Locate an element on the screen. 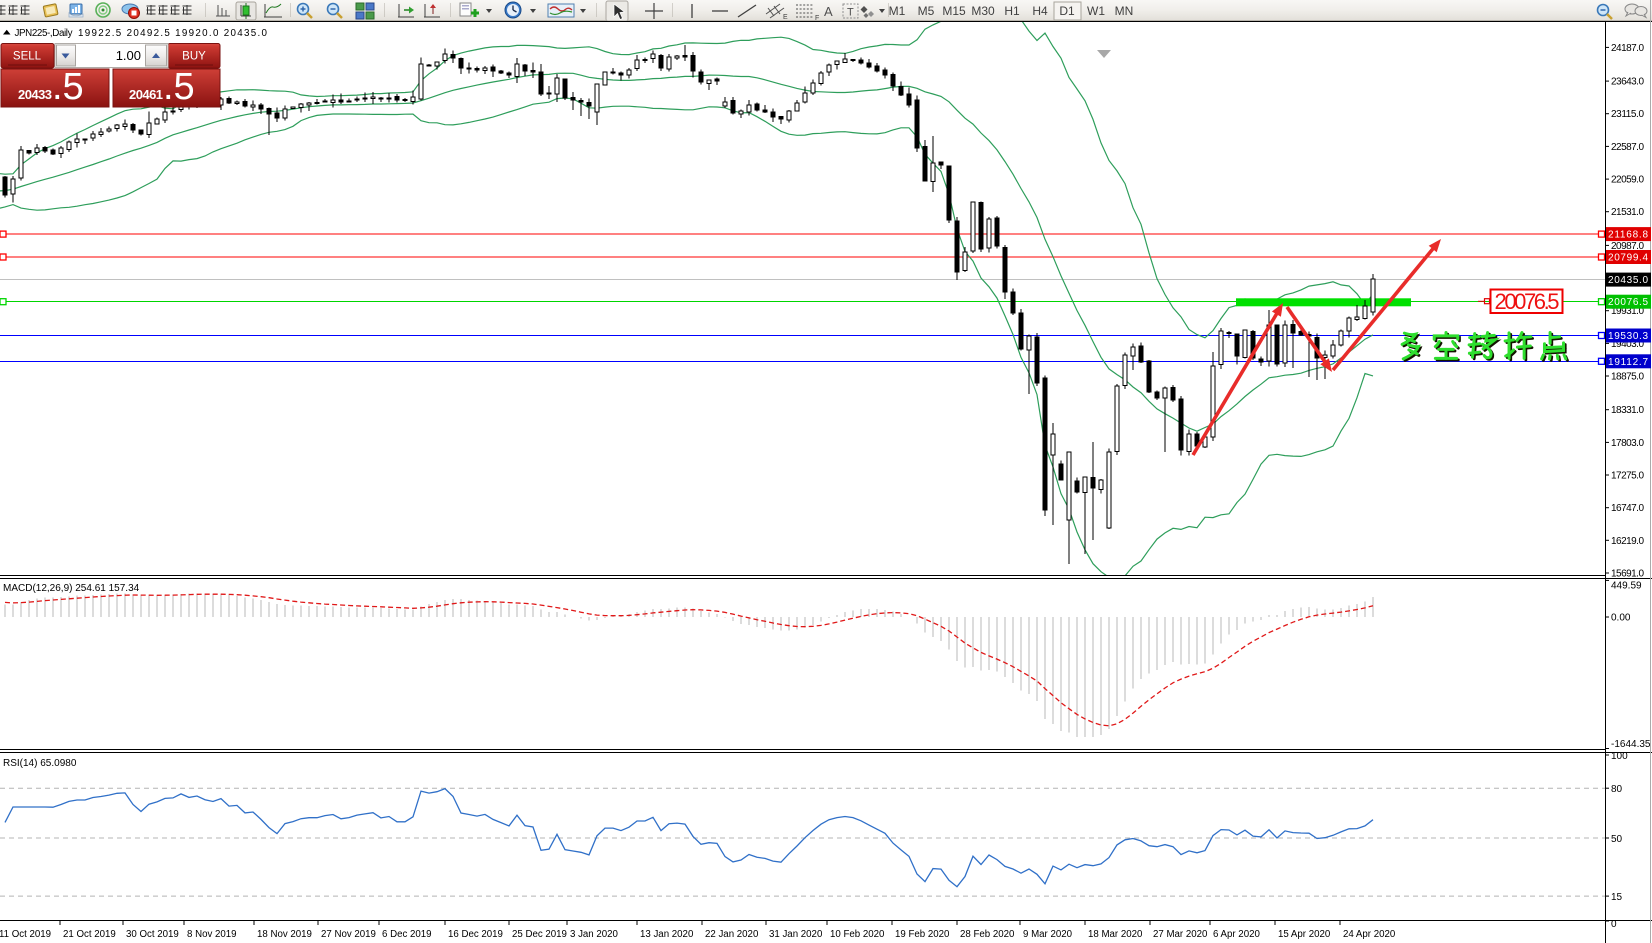 The height and width of the screenshot is (943, 1652). svg-text: MN is located at coordinates (1124, 11).